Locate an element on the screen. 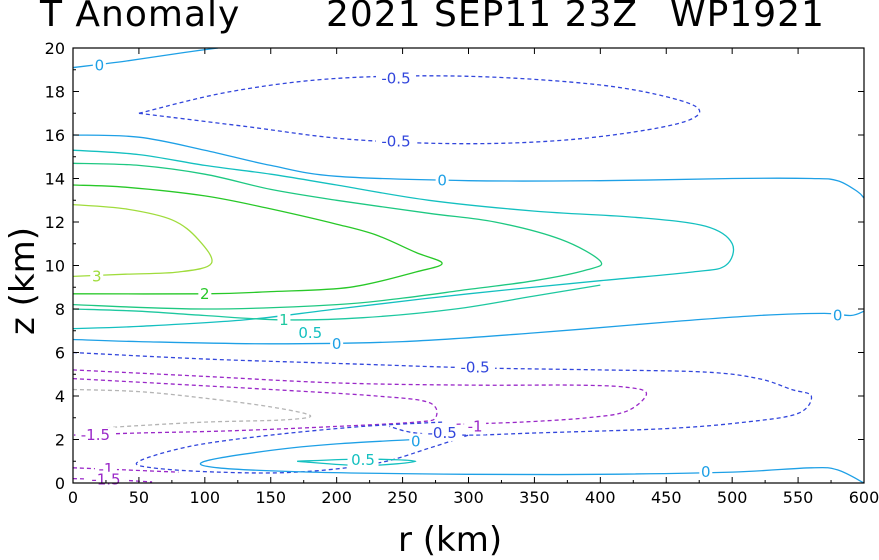 The width and height of the screenshot is (879, 560). y-tick-label-10: 20 is located at coordinates (55, 48).